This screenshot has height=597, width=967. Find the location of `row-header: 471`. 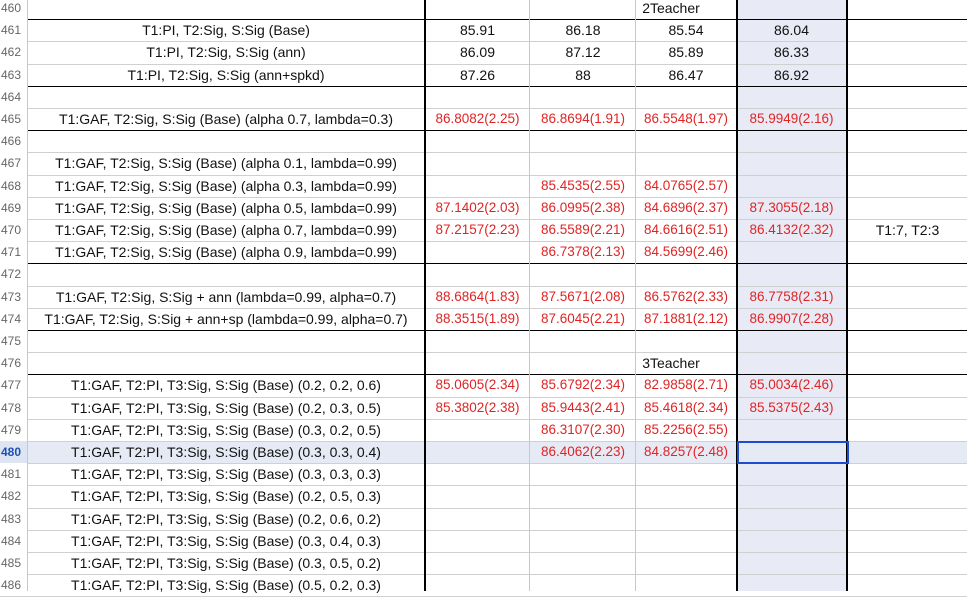

row-header: 471 is located at coordinates (13, 252).